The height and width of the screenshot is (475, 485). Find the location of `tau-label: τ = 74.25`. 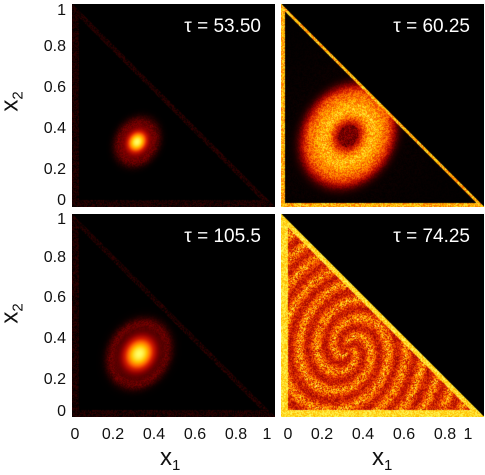

tau-label: τ = 74.25 is located at coordinates (431, 236).